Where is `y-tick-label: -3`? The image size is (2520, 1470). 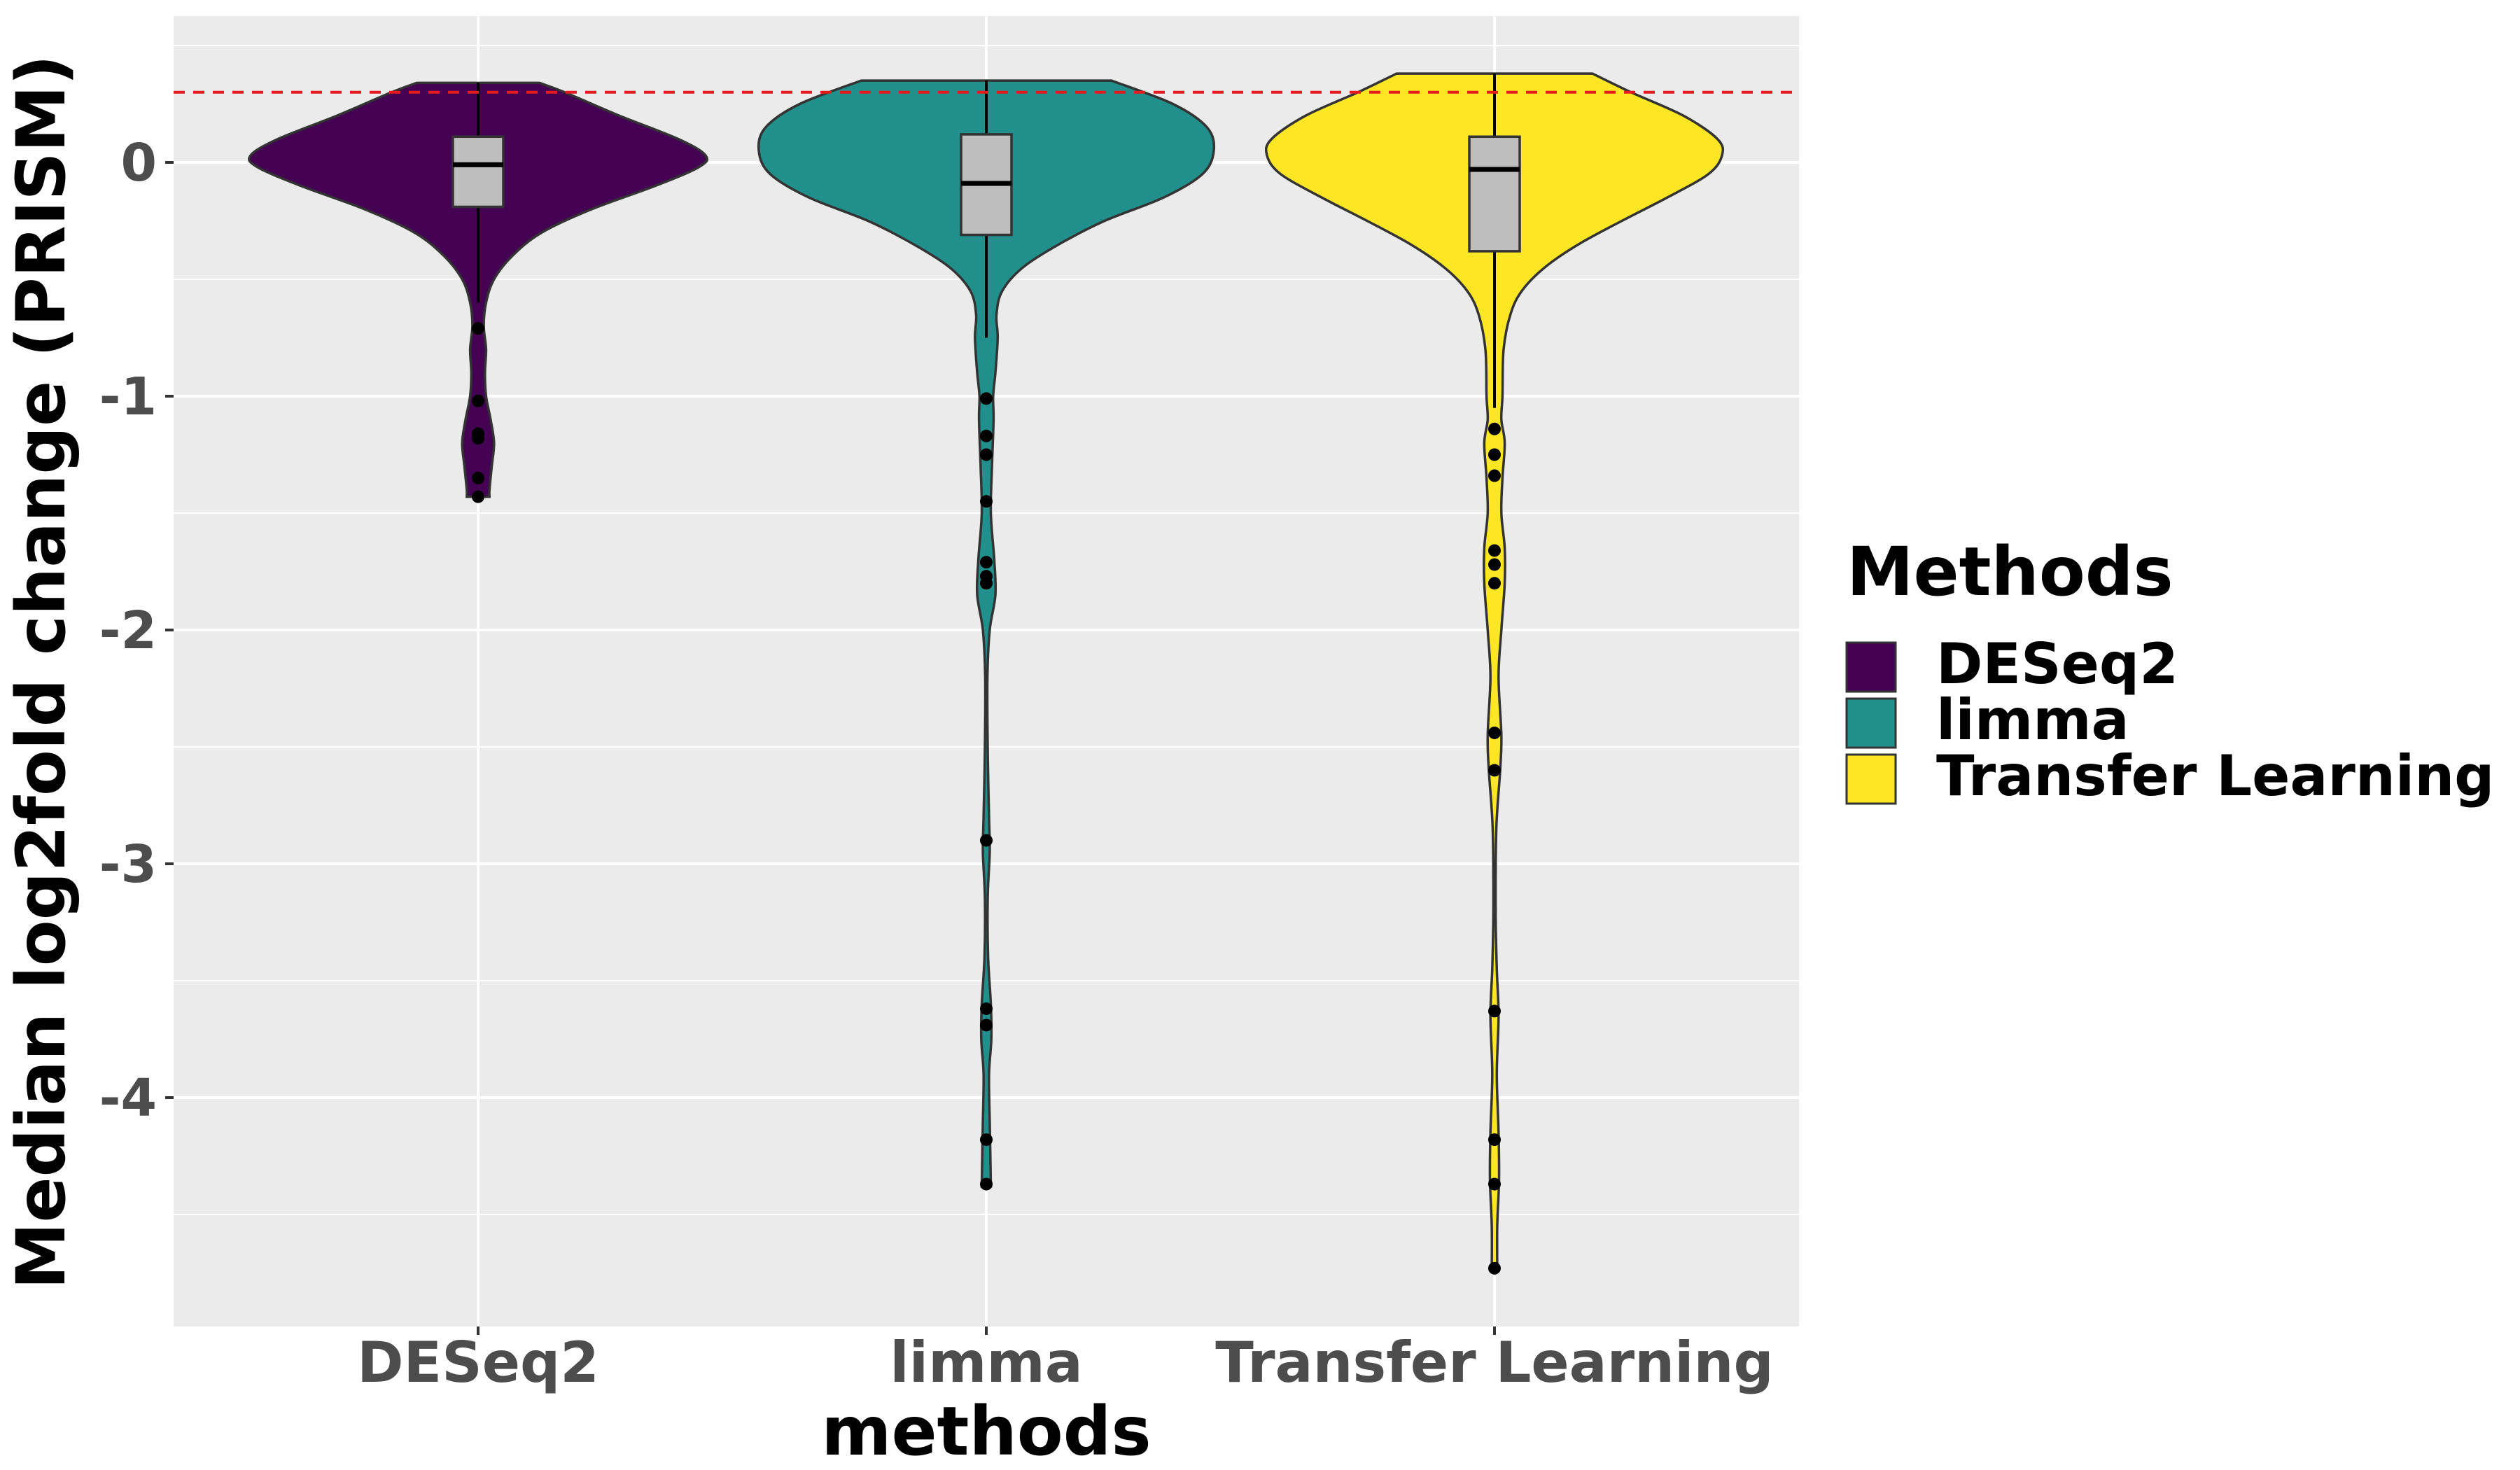 y-tick-label: -3 is located at coordinates (128, 864).